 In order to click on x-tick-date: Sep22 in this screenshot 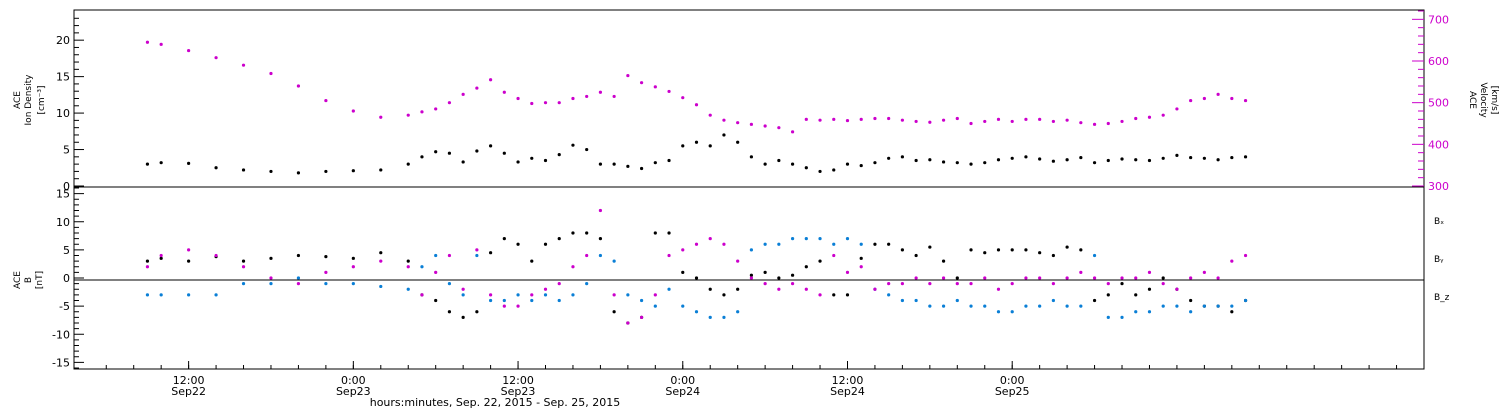, I will do `click(188, 391)`.